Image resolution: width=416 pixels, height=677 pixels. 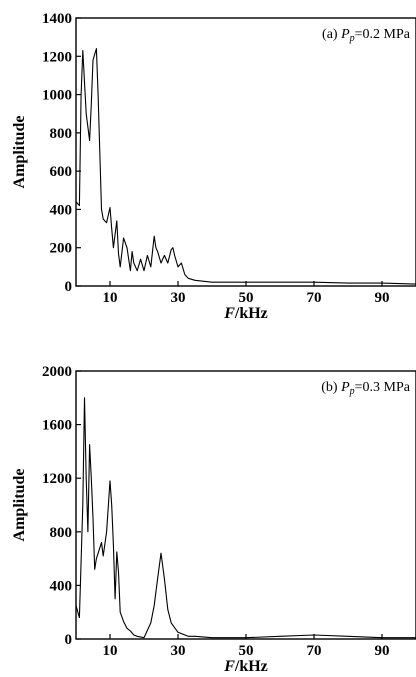 What do you see at coordinates (61, 249) in the screenshot?
I see `y-tick-label: 200` at bounding box center [61, 249].